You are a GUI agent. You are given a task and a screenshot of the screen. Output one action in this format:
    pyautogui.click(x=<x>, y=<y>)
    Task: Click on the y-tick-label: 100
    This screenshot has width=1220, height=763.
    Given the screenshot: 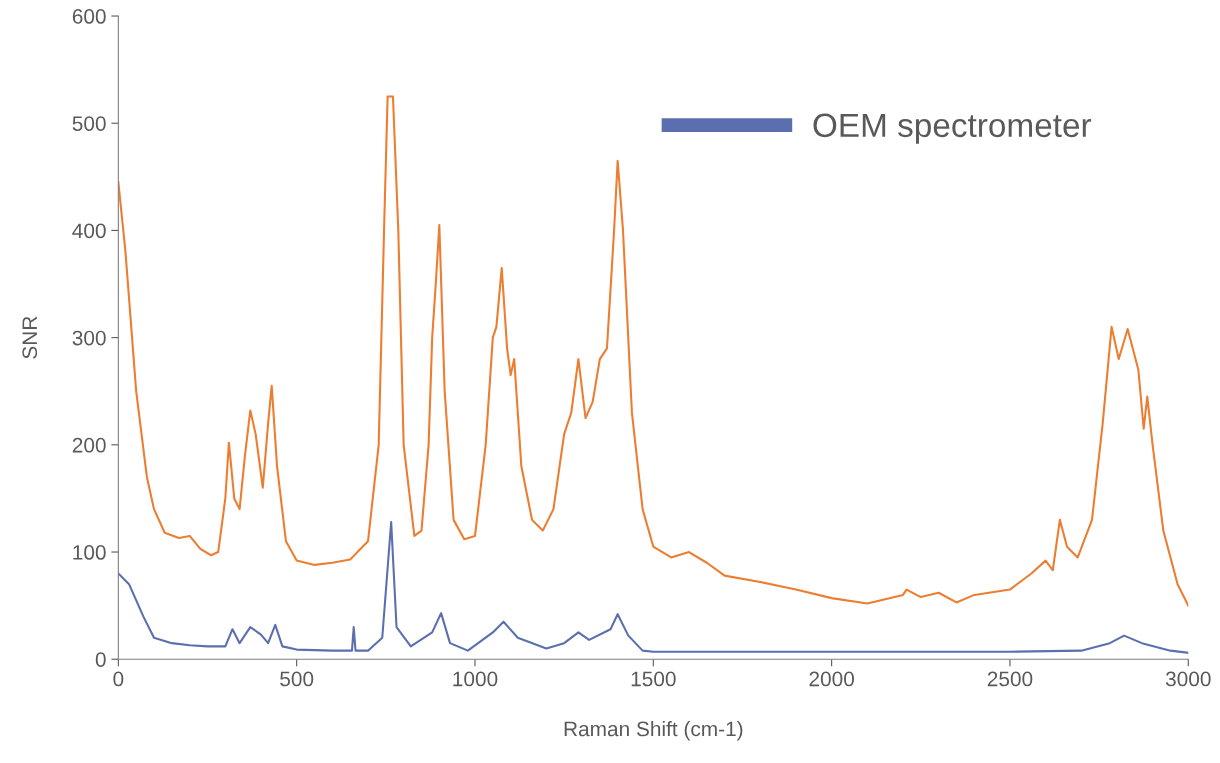 What is the action you would take?
    pyautogui.click(x=89, y=552)
    